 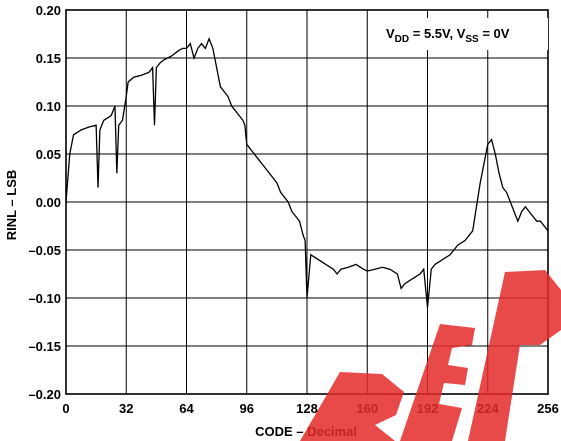 I want to click on y-tick-label: –0.15, so click(x=44, y=346).